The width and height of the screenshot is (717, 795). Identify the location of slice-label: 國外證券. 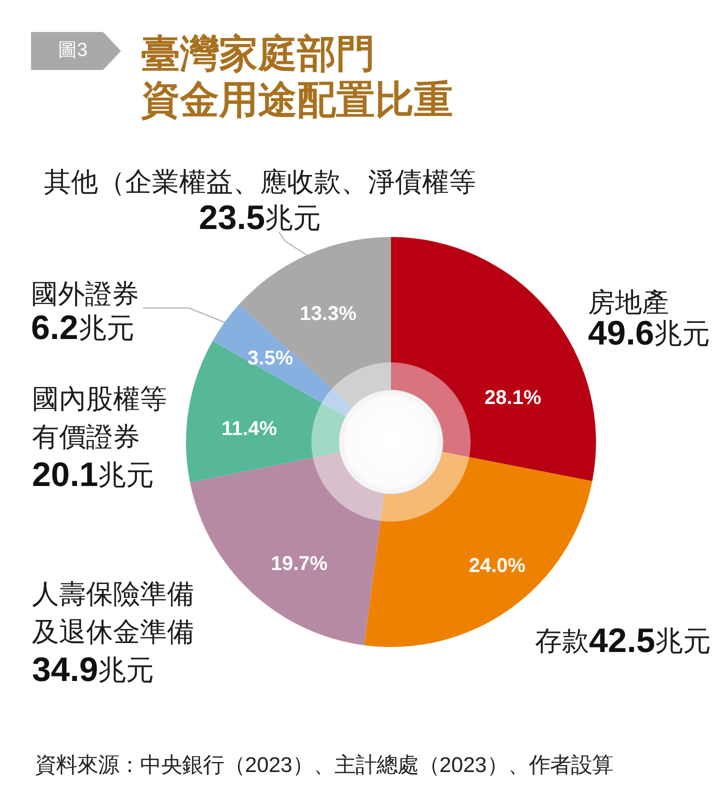
(85, 294).